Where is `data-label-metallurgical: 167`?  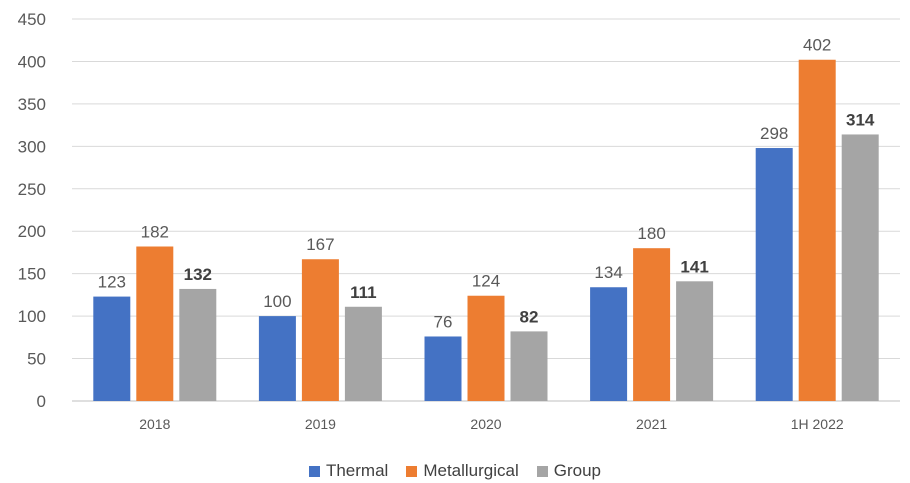
data-label-metallurgical: 167 is located at coordinates (320, 244).